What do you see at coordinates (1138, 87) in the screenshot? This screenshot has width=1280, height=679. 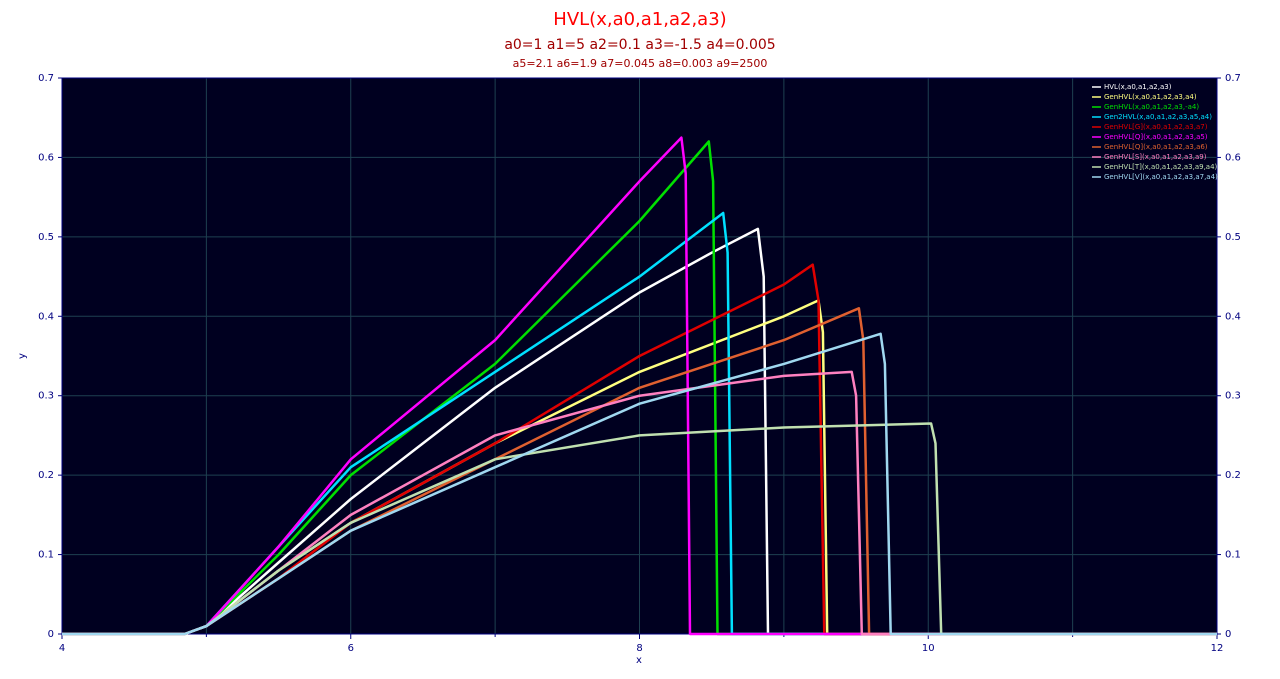 I see `legend-label: HVL(x,a0,a1,a2,a3)` at bounding box center [1138, 87].